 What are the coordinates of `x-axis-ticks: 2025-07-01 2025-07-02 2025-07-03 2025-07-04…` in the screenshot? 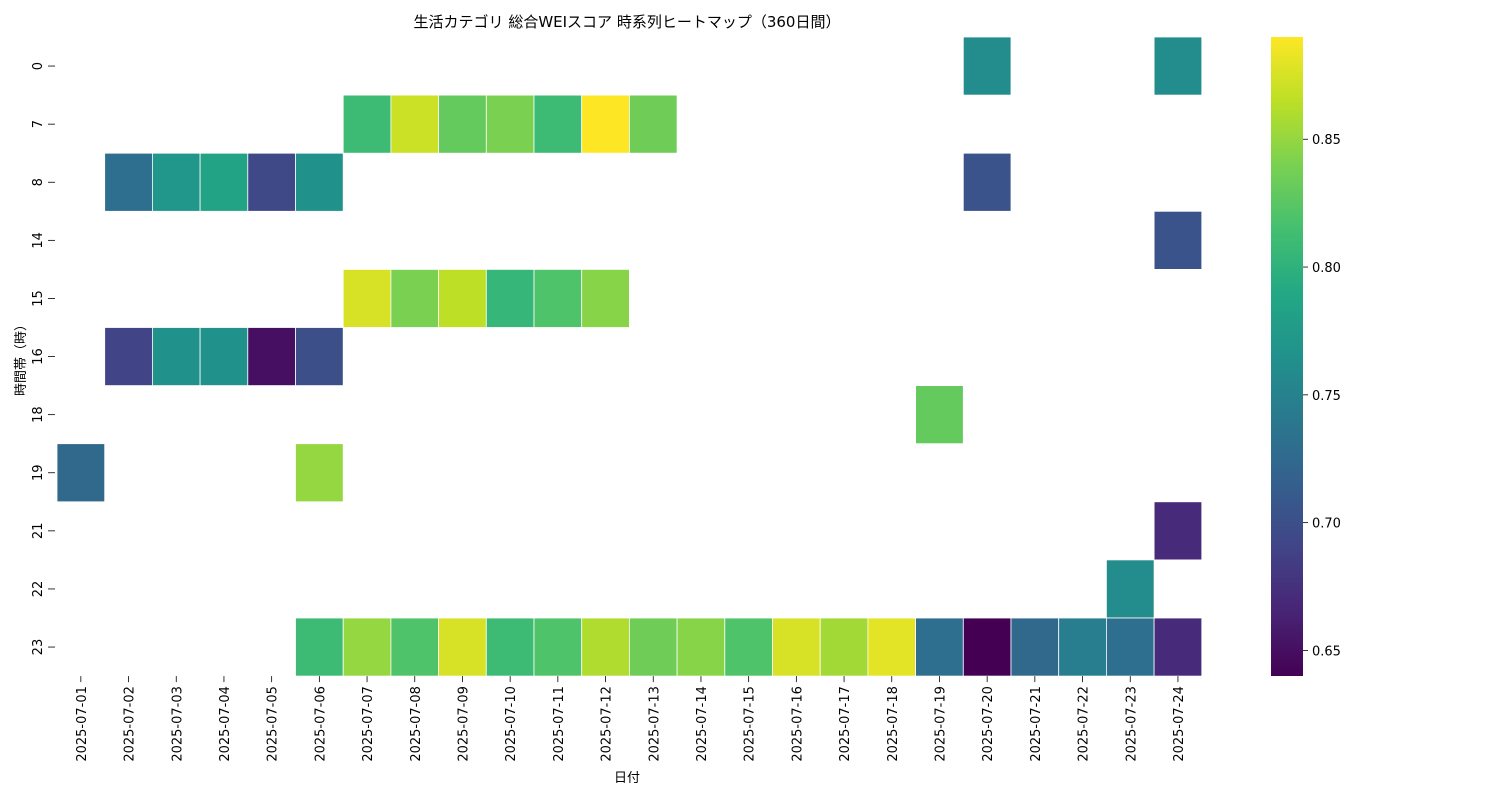 It's located at (631, 719).